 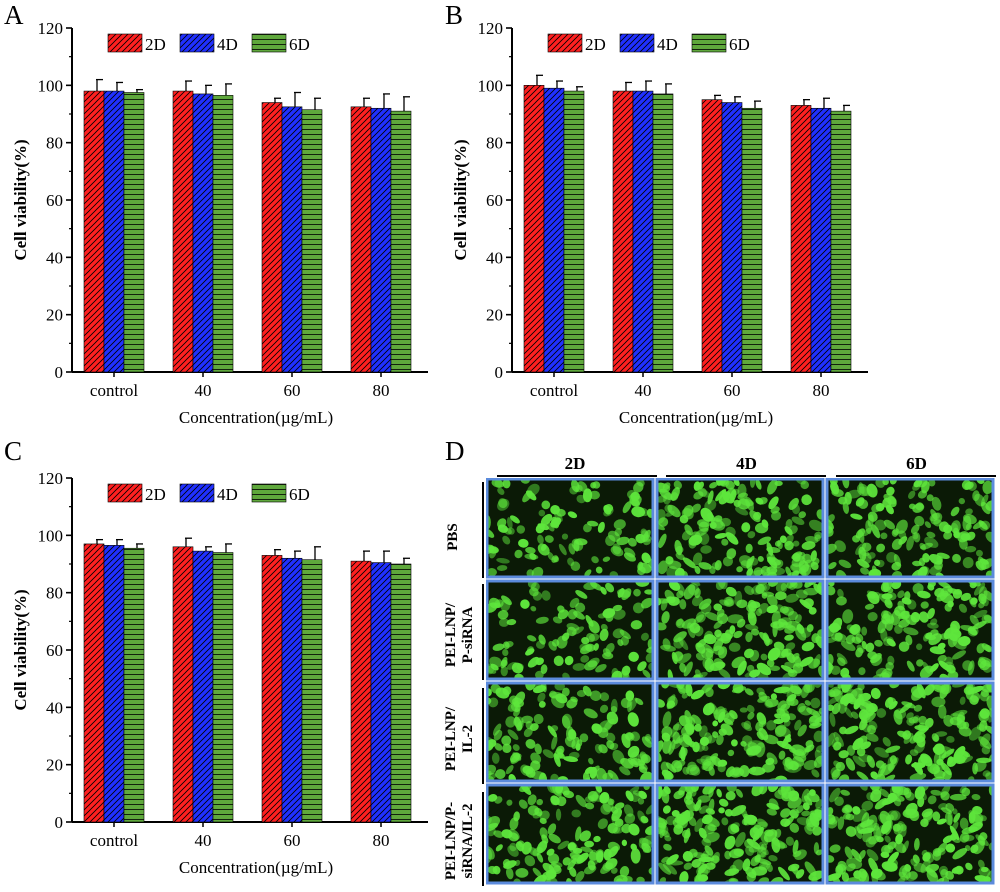 What do you see at coordinates (740, 630) in the screenshot?
I see `micrograph-border` at bounding box center [740, 630].